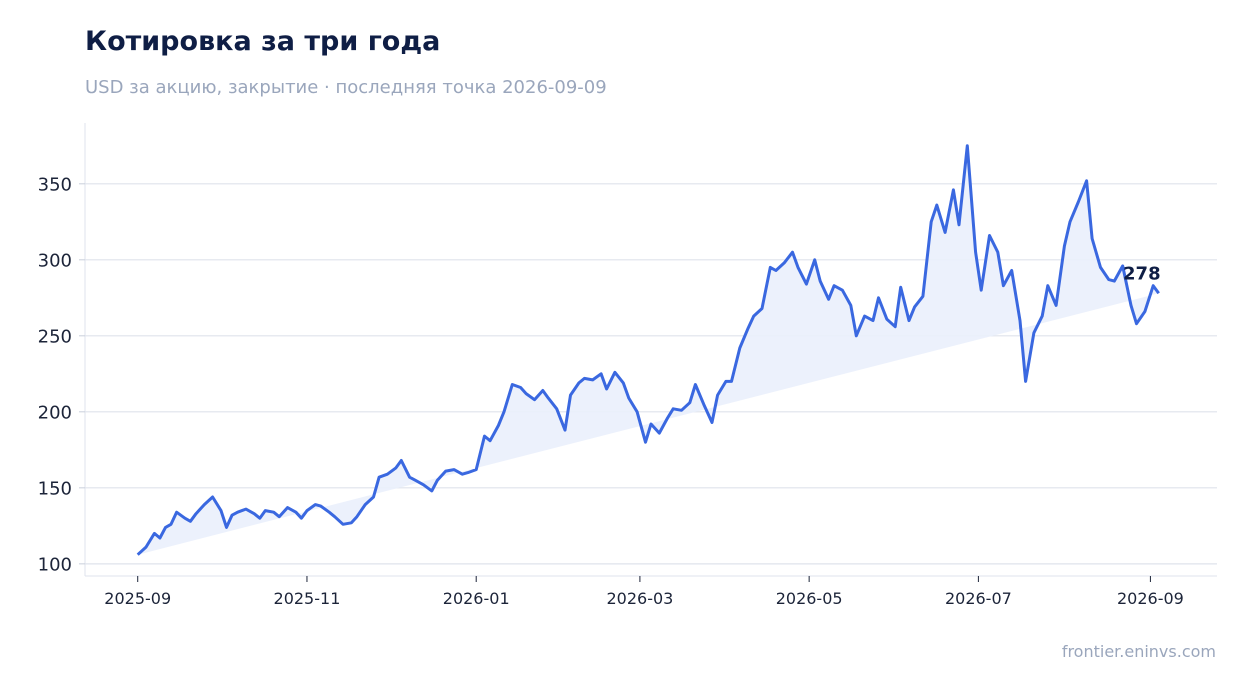 The width and height of the screenshot is (1247, 693). What do you see at coordinates (476, 598) in the screenshot?
I see `x-tick-label: 2026-01` at bounding box center [476, 598].